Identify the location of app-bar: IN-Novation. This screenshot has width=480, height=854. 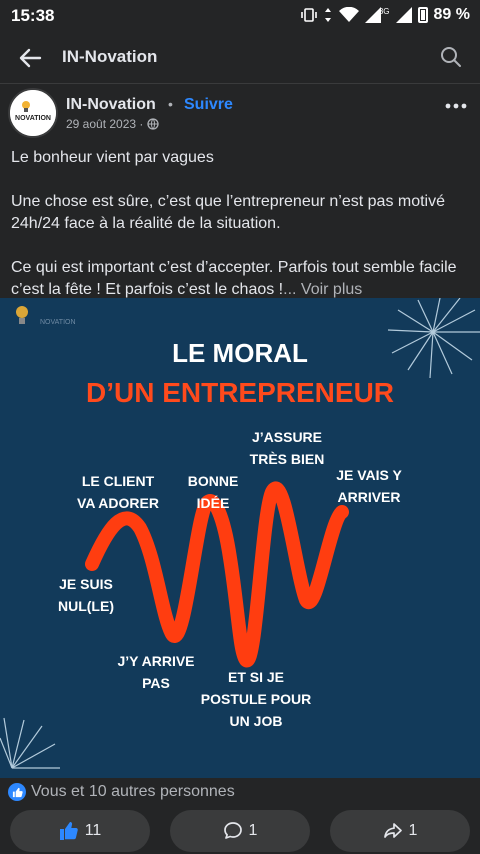
(240, 58).